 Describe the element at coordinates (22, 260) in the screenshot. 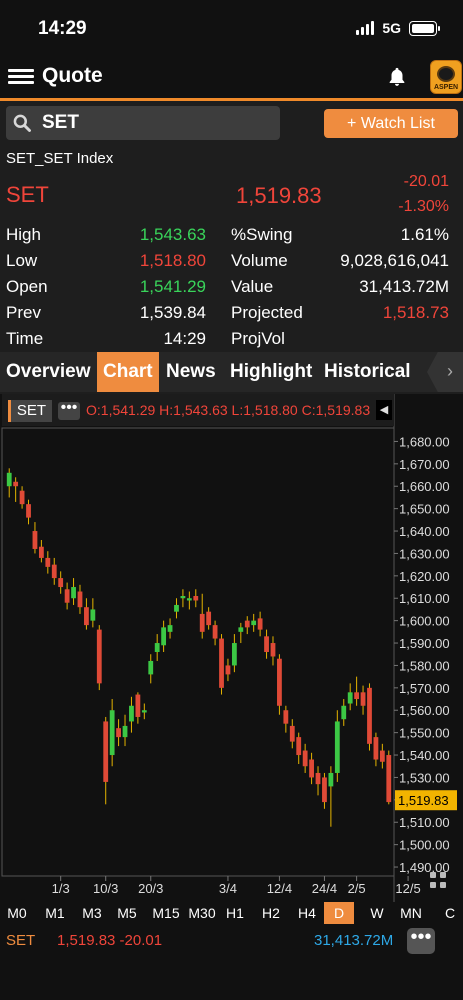

I see `stat-label-low: Low` at that location.